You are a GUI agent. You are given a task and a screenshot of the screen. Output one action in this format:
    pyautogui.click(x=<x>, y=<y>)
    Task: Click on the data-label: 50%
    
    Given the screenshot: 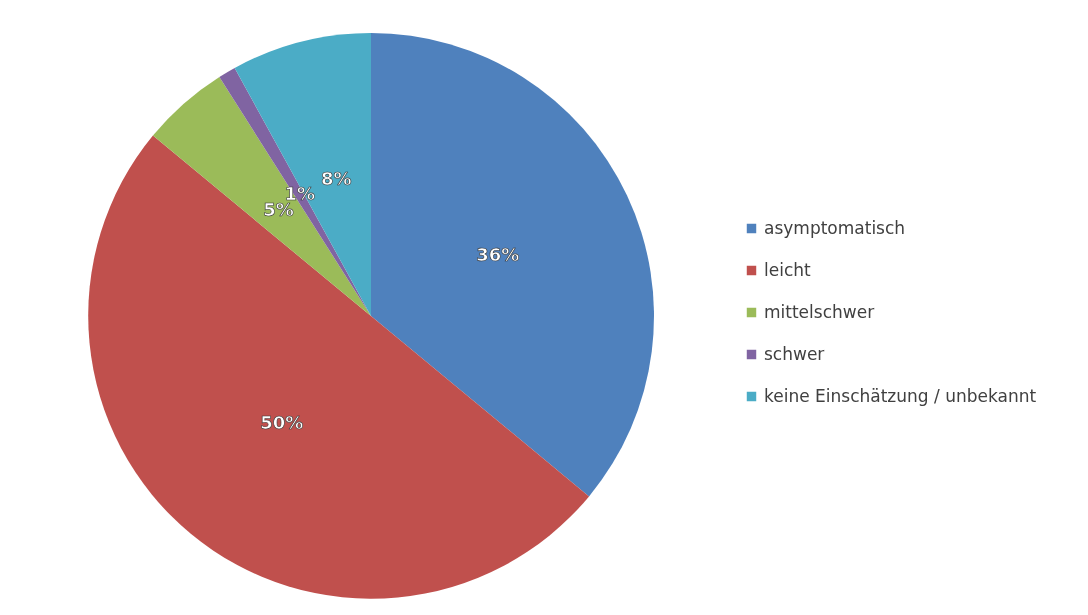 What is the action you would take?
    pyautogui.click(x=282, y=422)
    